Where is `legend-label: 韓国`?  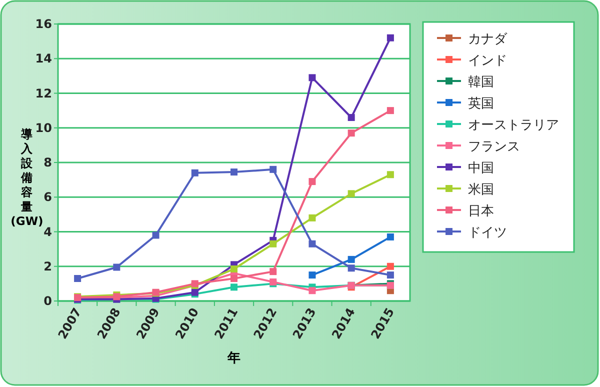
legend-label: 韓国 is located at coordinates (481, 82).